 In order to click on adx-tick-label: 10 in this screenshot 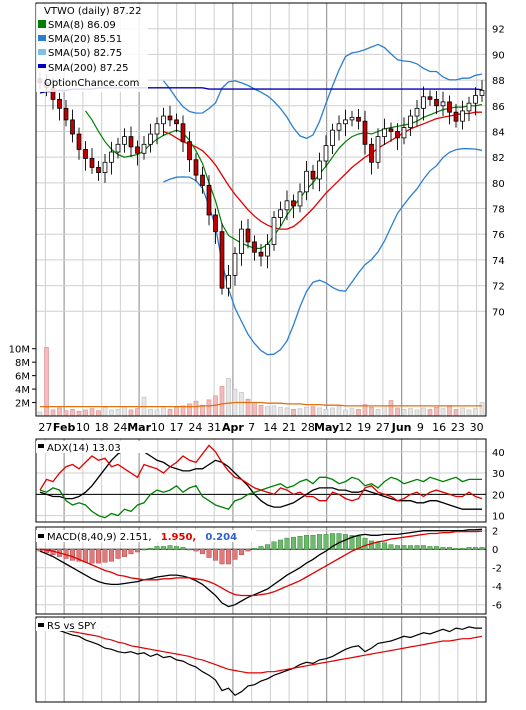, I will do `click(498, 517)`.